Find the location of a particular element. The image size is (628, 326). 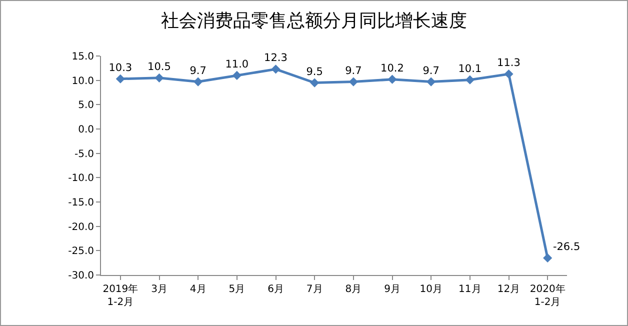

data-label: 10.1 is located at coordinates (470, 68).